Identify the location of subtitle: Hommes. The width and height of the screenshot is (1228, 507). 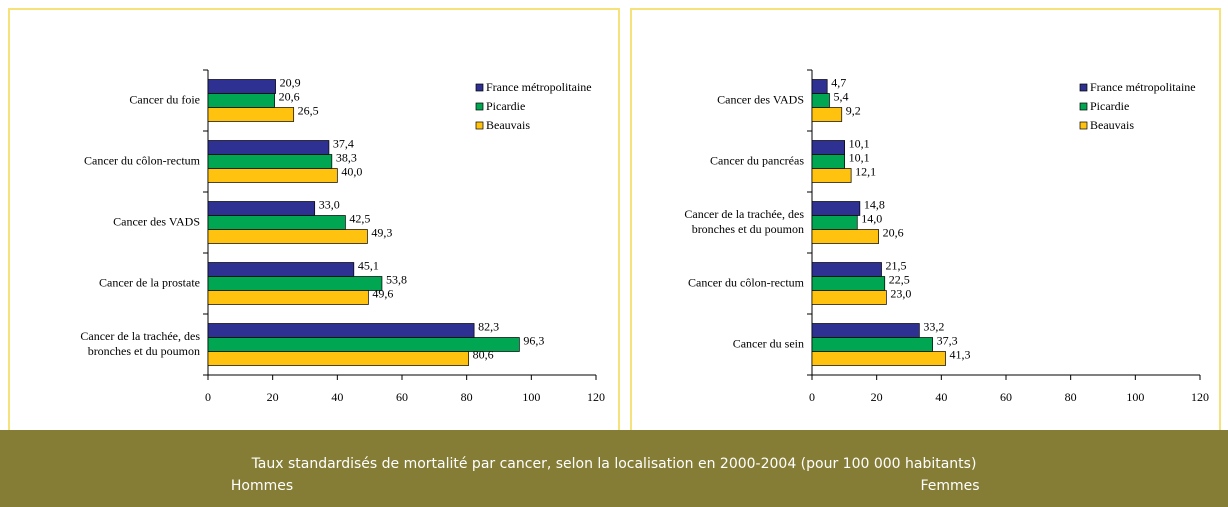
(262, 486).